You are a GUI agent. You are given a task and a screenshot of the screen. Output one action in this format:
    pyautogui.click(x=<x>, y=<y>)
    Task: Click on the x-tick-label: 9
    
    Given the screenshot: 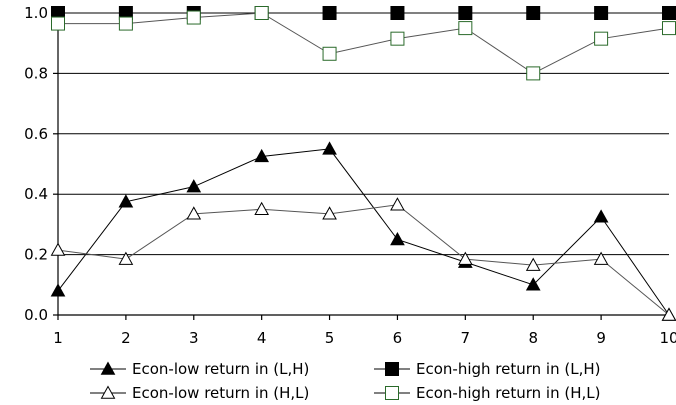 What is the action you would take?
    pyautogui.click(x=601, y=338)
    